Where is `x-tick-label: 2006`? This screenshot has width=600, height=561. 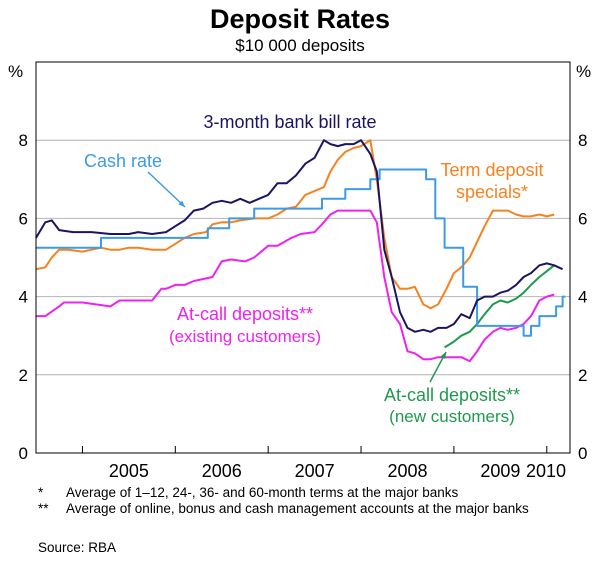 x-tick-label: 2006 is located at coordinates (222, 471).